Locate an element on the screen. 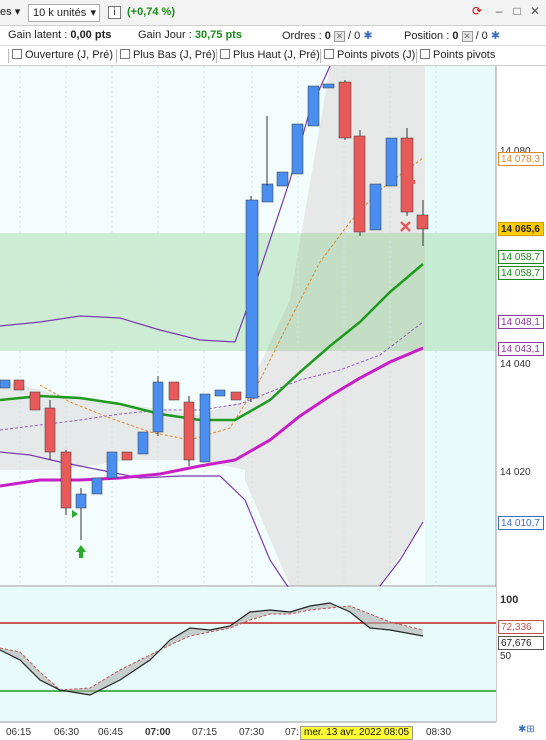  units-dropdown: 10 k unités ▾ is located at coordinates (64, 13).